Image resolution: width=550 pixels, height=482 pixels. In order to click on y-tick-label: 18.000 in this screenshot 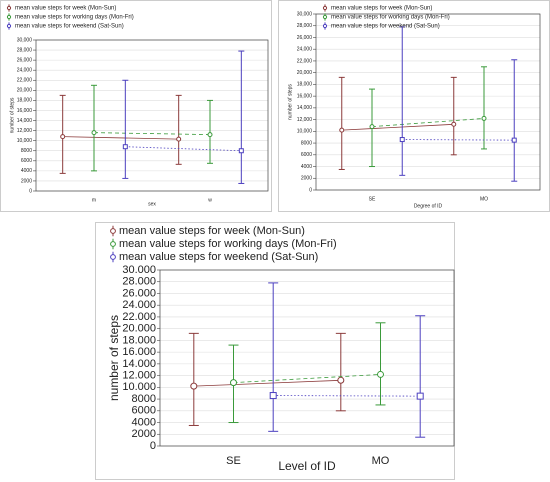, I will do `click(139, 340)`.